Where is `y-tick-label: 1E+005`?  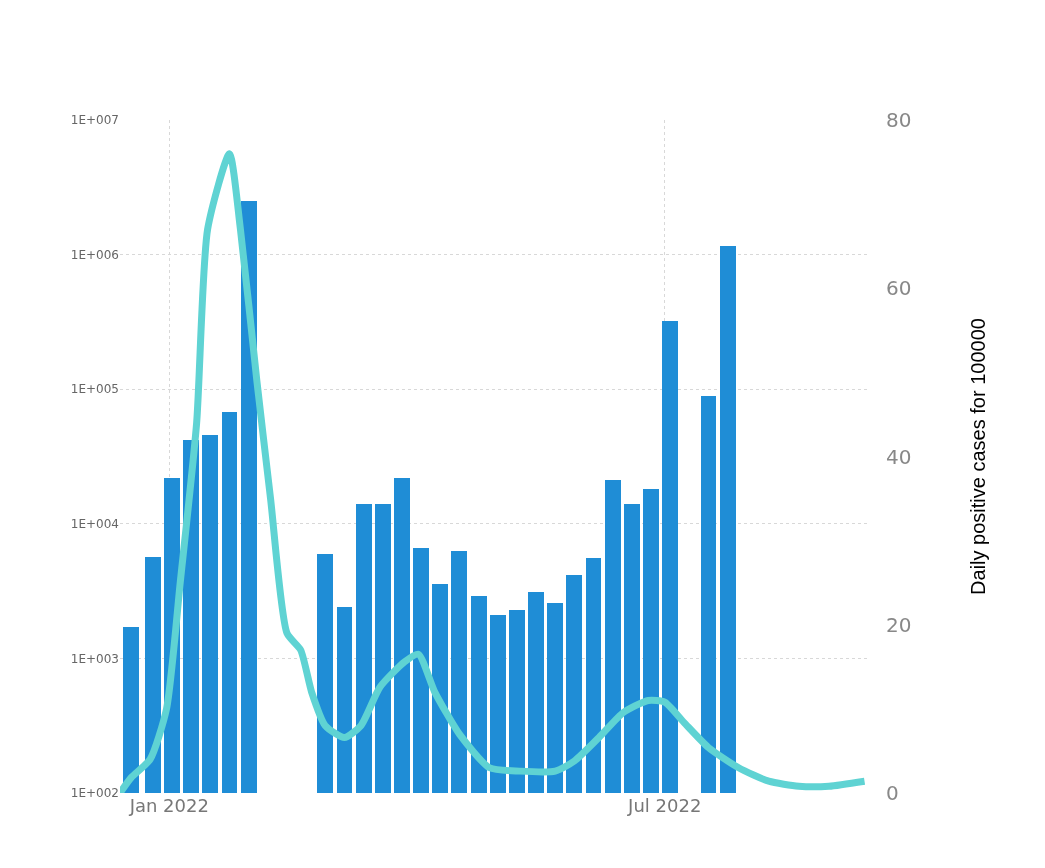 y-tick-label: 1E+005 is located at coordinates (94, 389).